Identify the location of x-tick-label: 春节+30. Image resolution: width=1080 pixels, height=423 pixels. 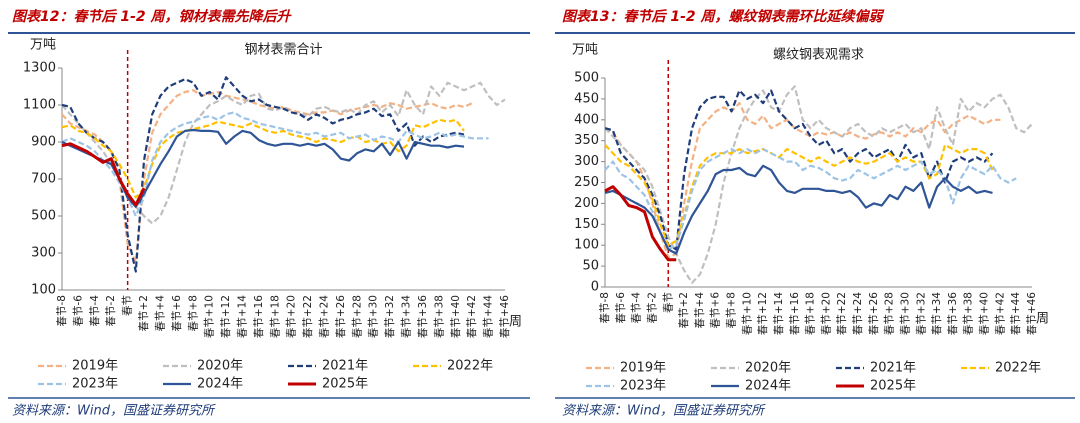
(374, 316).